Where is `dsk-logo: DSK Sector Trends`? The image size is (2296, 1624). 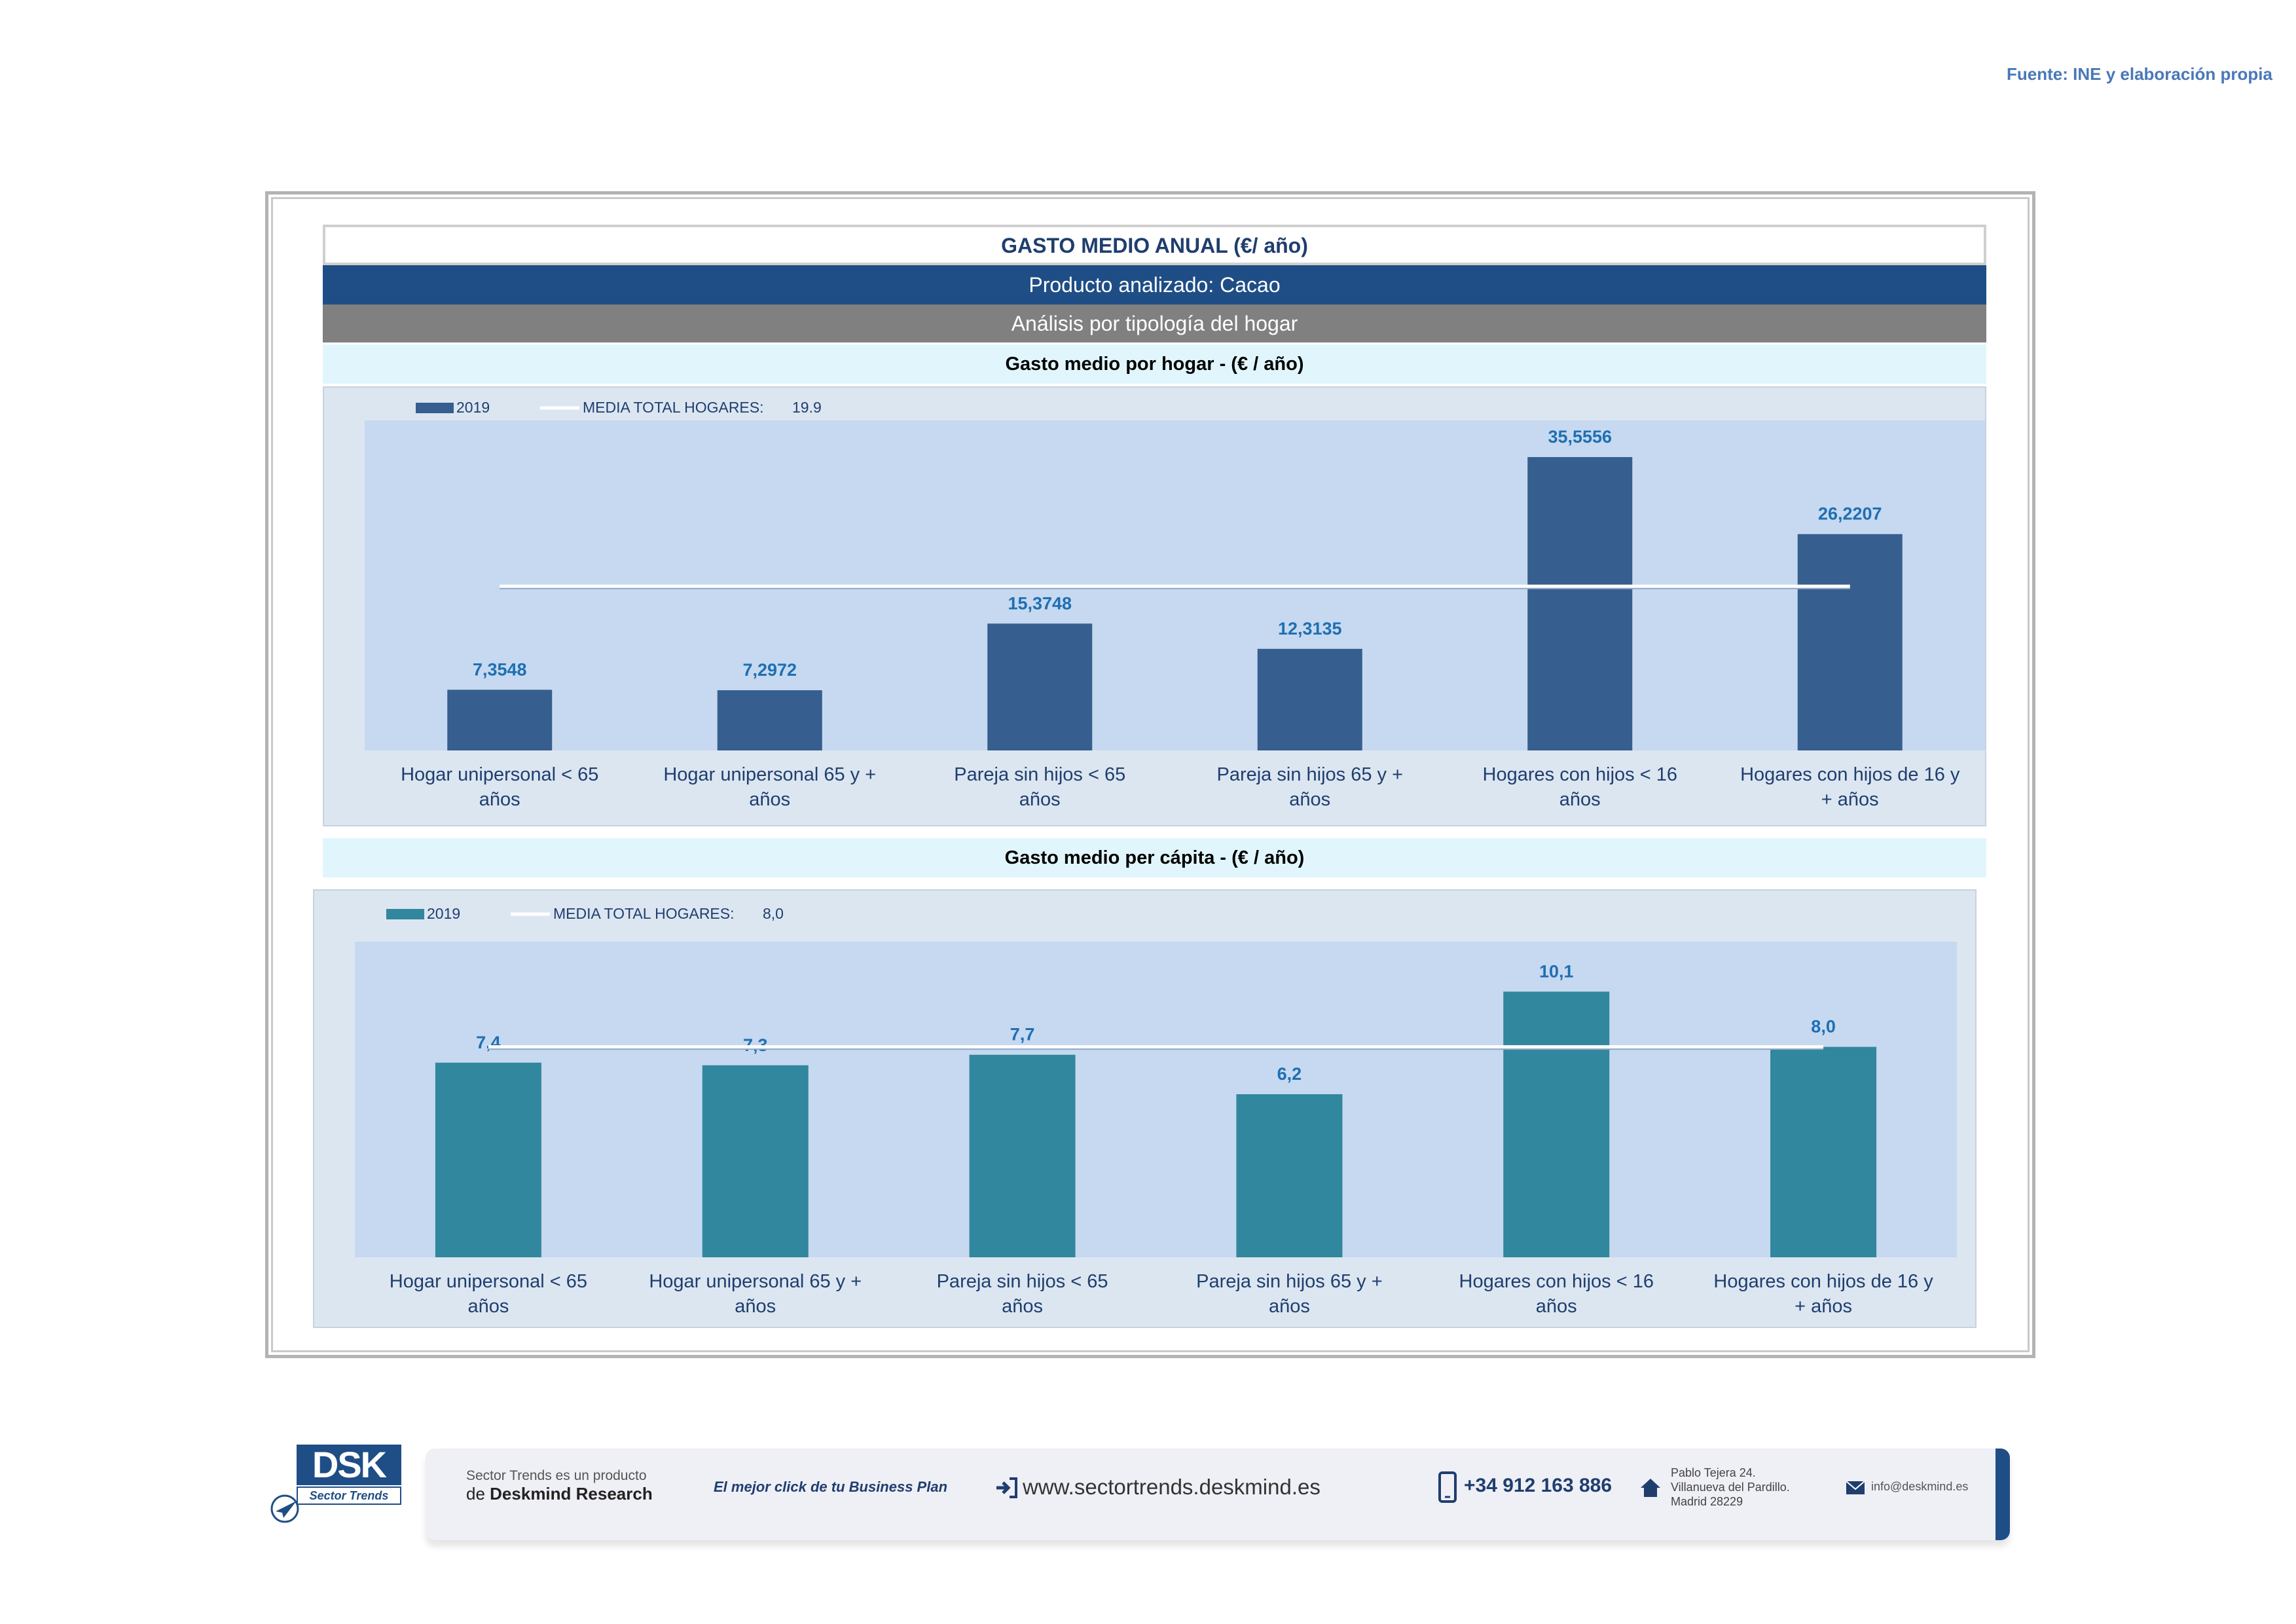
dsk-logo: DSK Sector Trends is located at coordinates (334, 1483).